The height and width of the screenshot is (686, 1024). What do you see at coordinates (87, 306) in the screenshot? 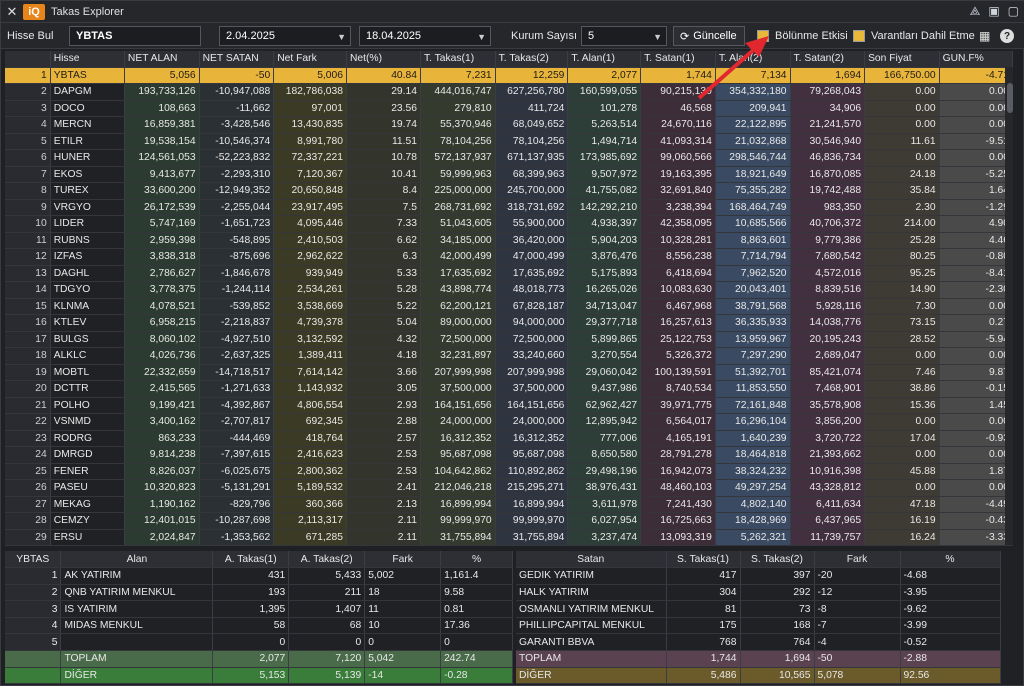
I see `symbol-cell: KLNMA` at bounding box center [87, 306].